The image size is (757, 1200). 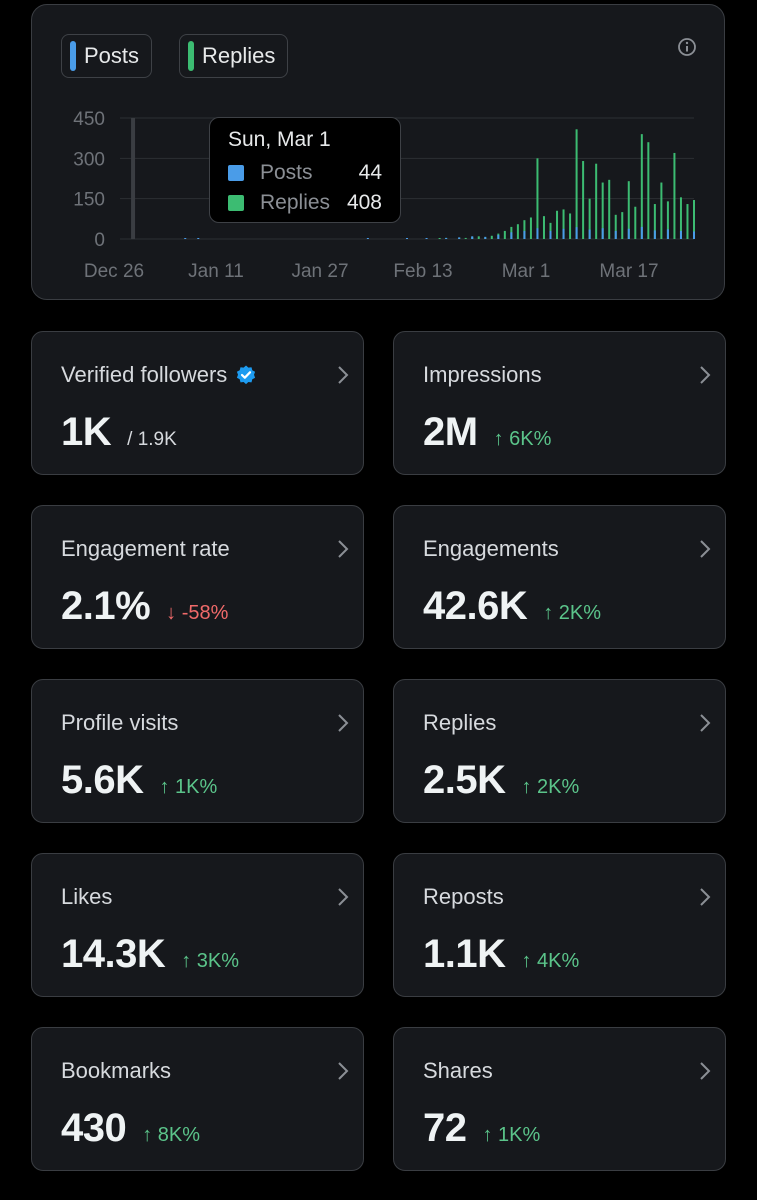 What do you see at coordinates (464, 954) in the screenshot?
I see `stat-value: 1.1K` at bounding box center [464, 954].